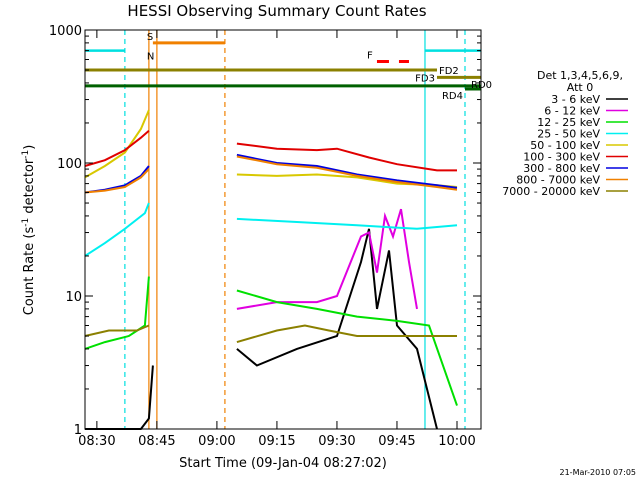  I want to click on y-tick-label: 10, so click(73, 297).